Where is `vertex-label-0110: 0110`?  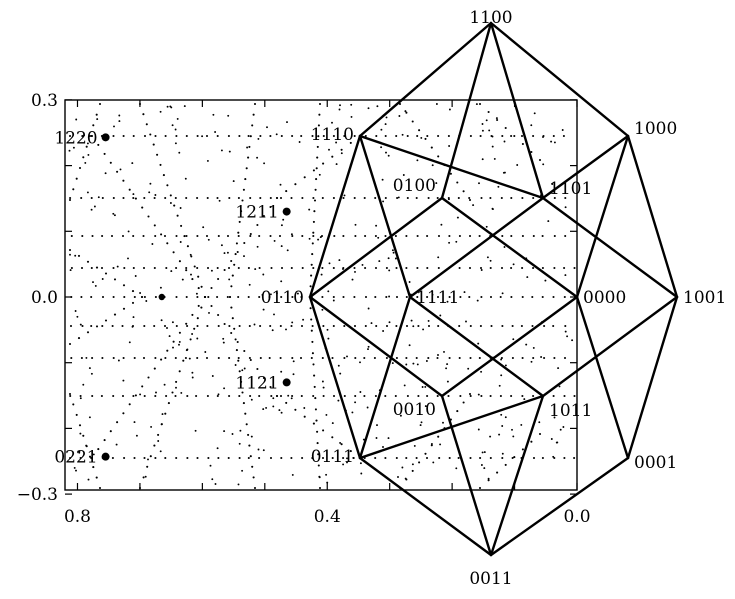 vertex-label-0110: 0110 is located at coordinates (282, 298).